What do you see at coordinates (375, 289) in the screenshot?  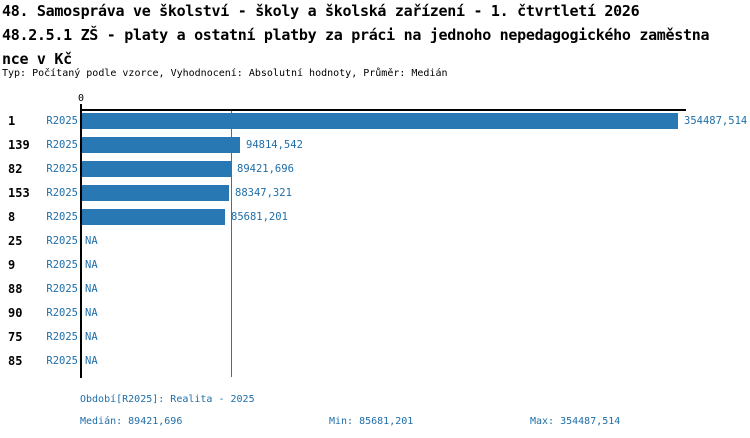 I see `chart-row: 88 R2025 NA` at bounding box center [375, 289].